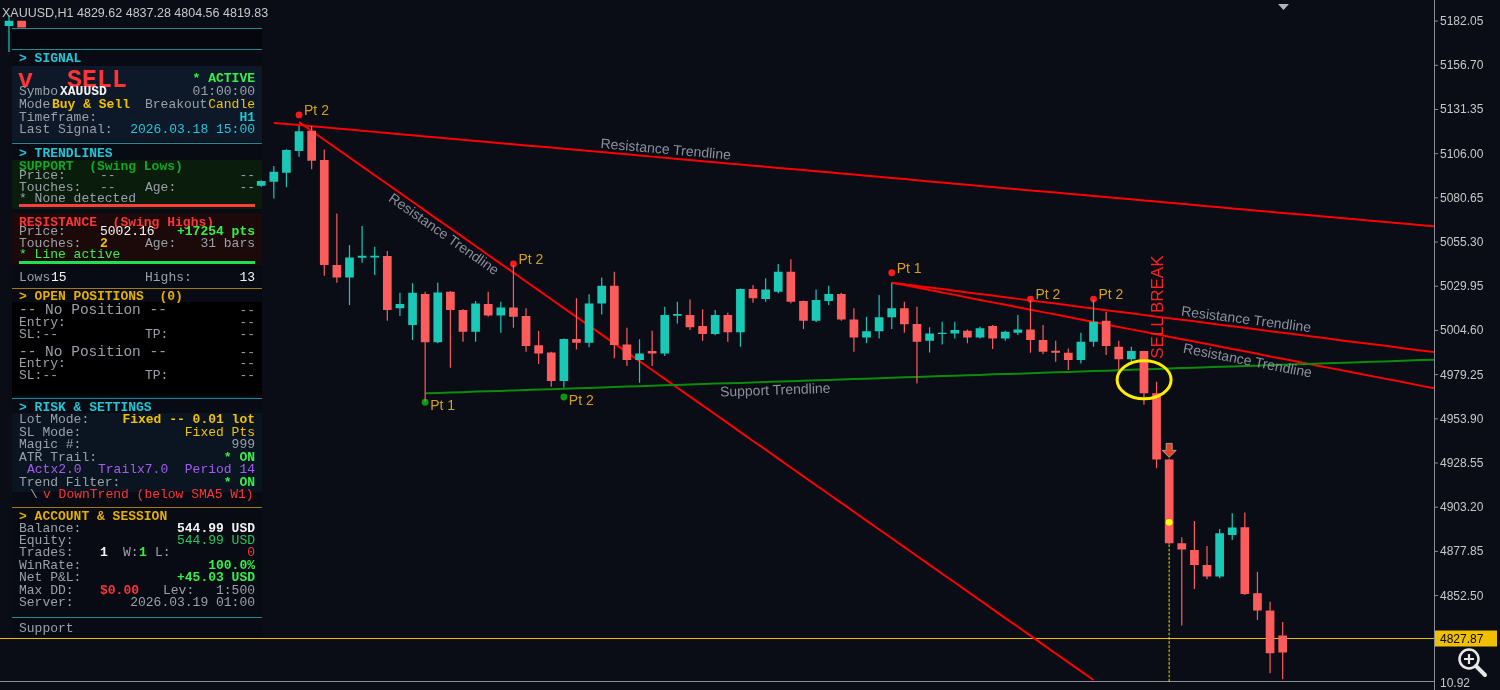  I want to click on annotation: 15, so click(59, 277).